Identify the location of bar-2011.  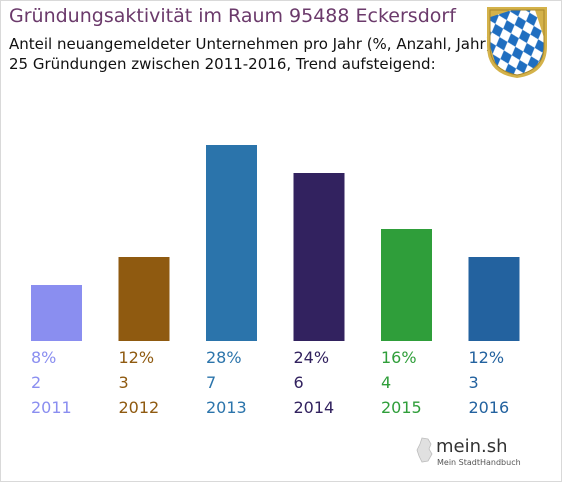
(56, 313).